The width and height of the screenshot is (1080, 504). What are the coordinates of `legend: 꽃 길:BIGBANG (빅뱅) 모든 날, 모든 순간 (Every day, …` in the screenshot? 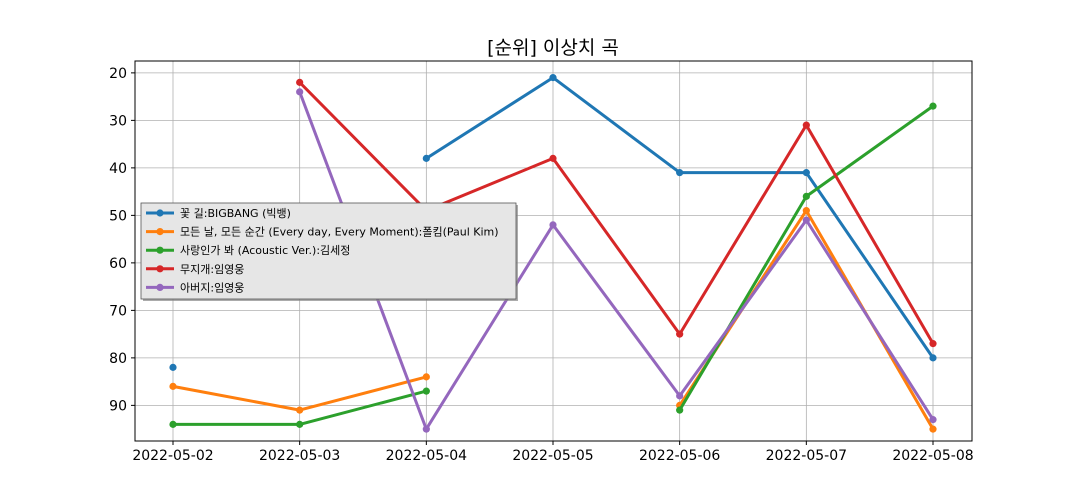 It's located at (329, 251).